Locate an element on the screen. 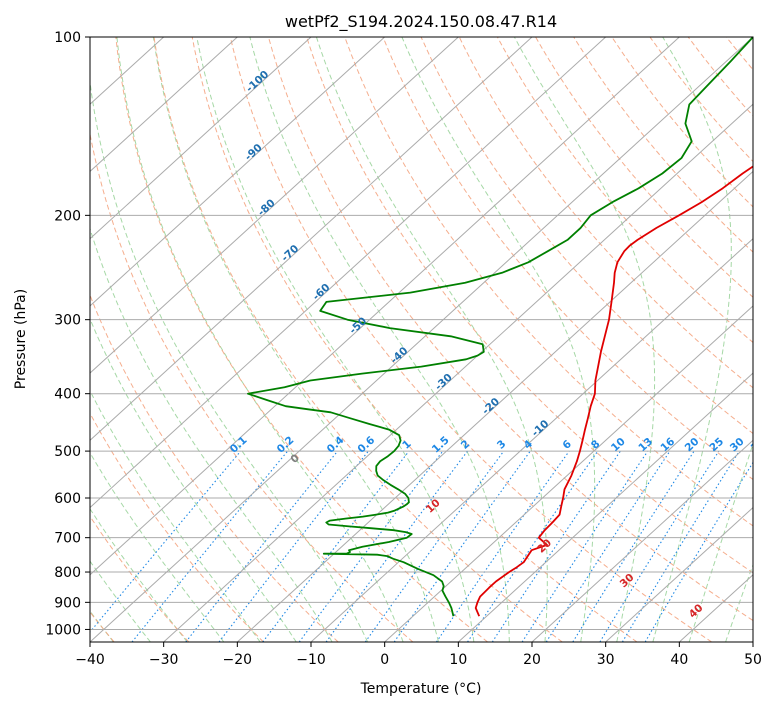  x-tick-label: 30 is located at coordinates (606, 660).